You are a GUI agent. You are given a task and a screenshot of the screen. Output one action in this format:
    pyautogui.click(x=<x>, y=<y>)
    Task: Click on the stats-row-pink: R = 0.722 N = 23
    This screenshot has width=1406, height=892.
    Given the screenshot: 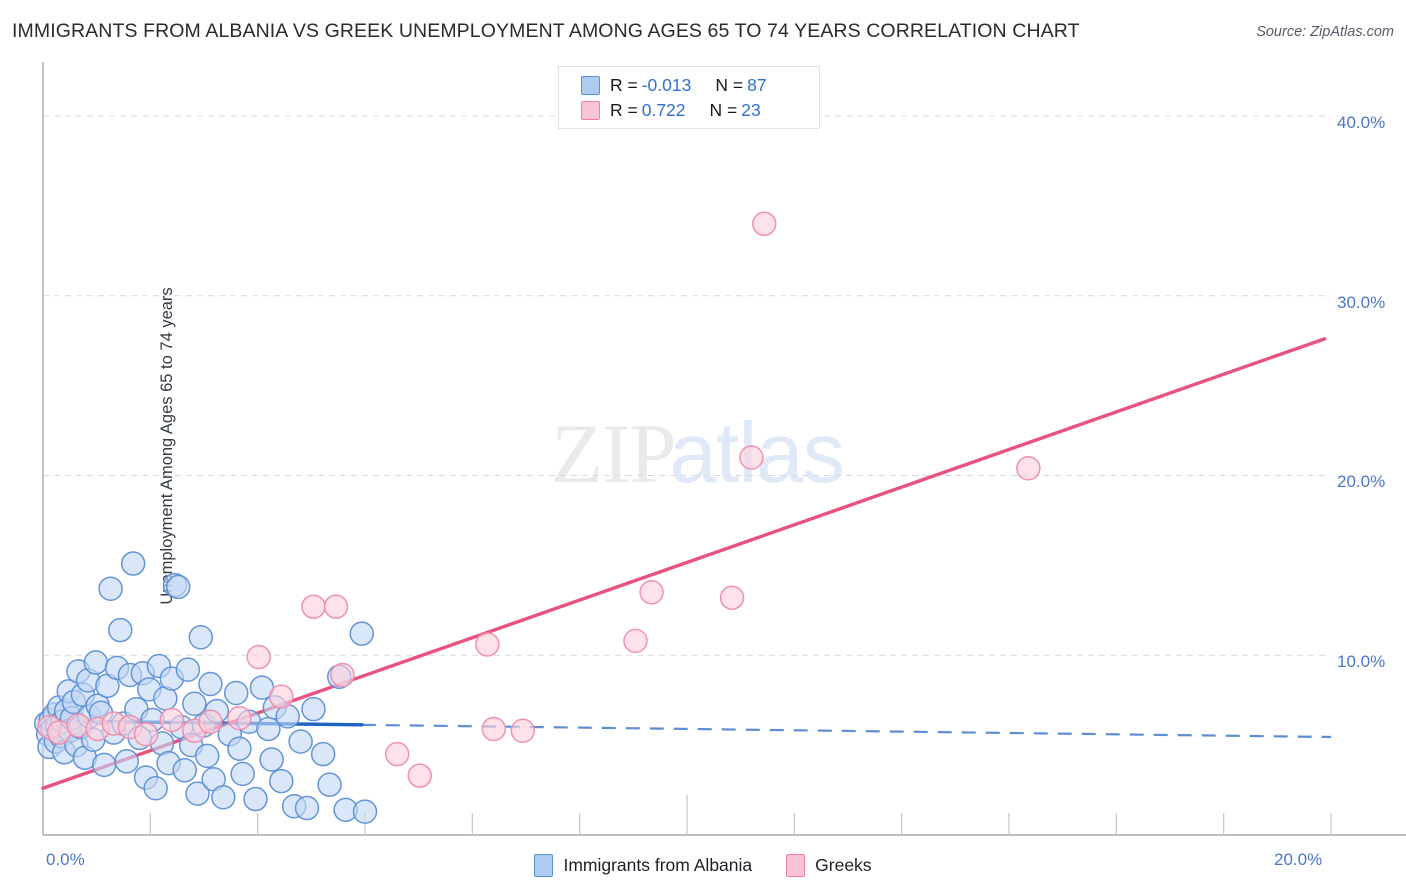 What is the action you would take?
    pyautogui.click(x=700, y=110)
    